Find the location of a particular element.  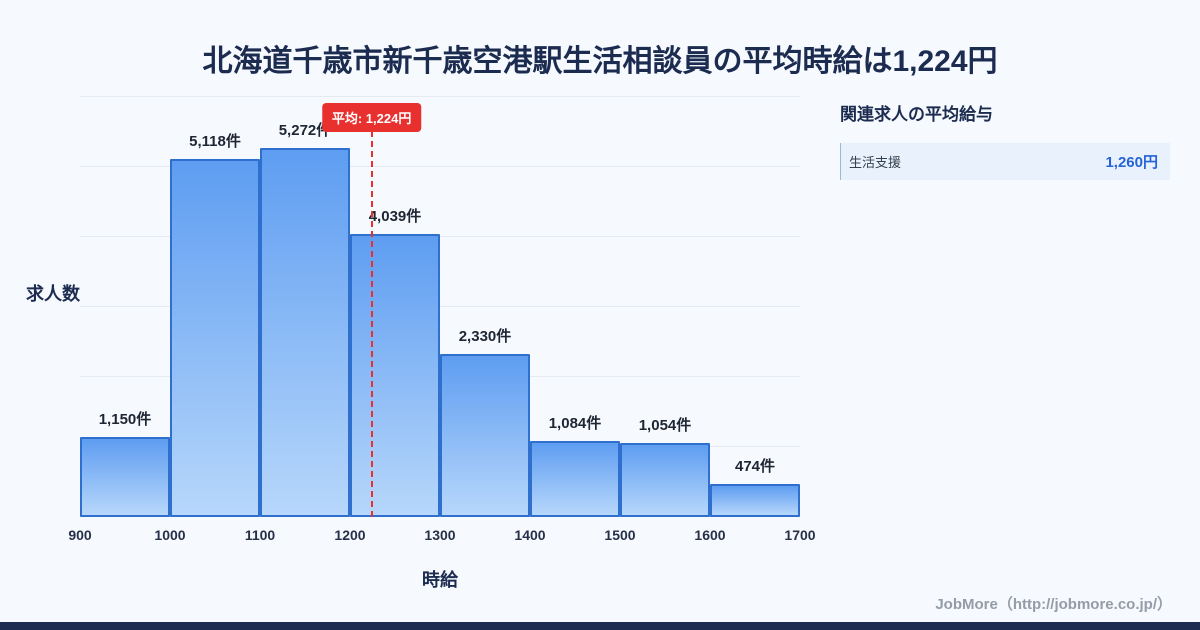

panel-title: 関連求人の平均給与 is located at coordinates (916, 114).